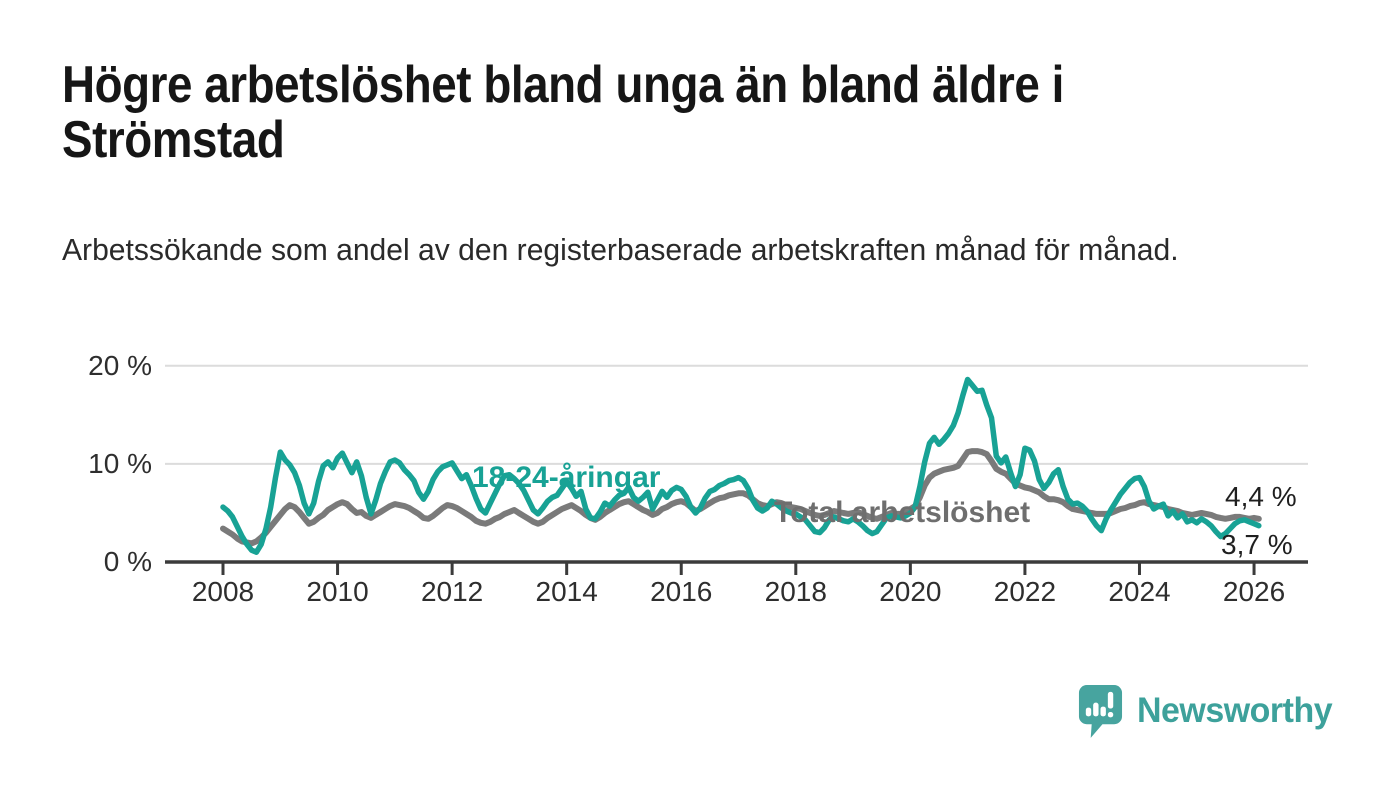 This screenshot has height=794, width=1400. Describe the element at coordinates (127, 561) in the screenshot. I see `y-tick-label: 0 %` at that location.